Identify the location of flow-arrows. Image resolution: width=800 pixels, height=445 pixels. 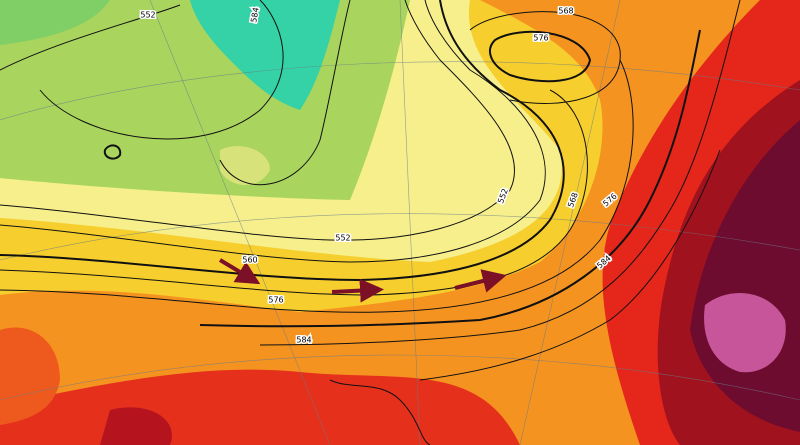
(362, 280).